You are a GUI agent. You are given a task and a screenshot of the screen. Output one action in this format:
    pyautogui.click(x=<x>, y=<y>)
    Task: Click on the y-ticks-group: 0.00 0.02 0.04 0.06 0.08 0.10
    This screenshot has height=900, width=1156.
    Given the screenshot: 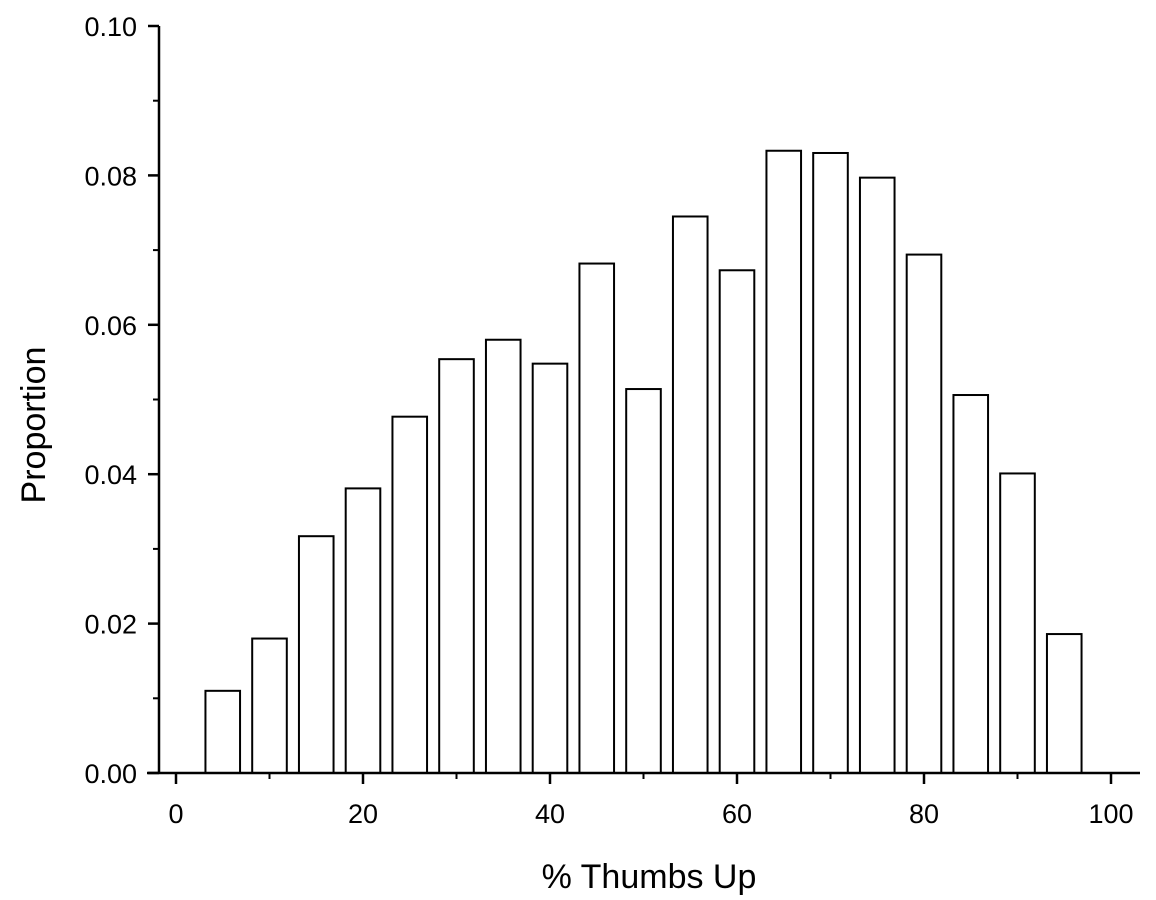 What is the action you would take?
    pyautogui.click(x=121, y=400)
    